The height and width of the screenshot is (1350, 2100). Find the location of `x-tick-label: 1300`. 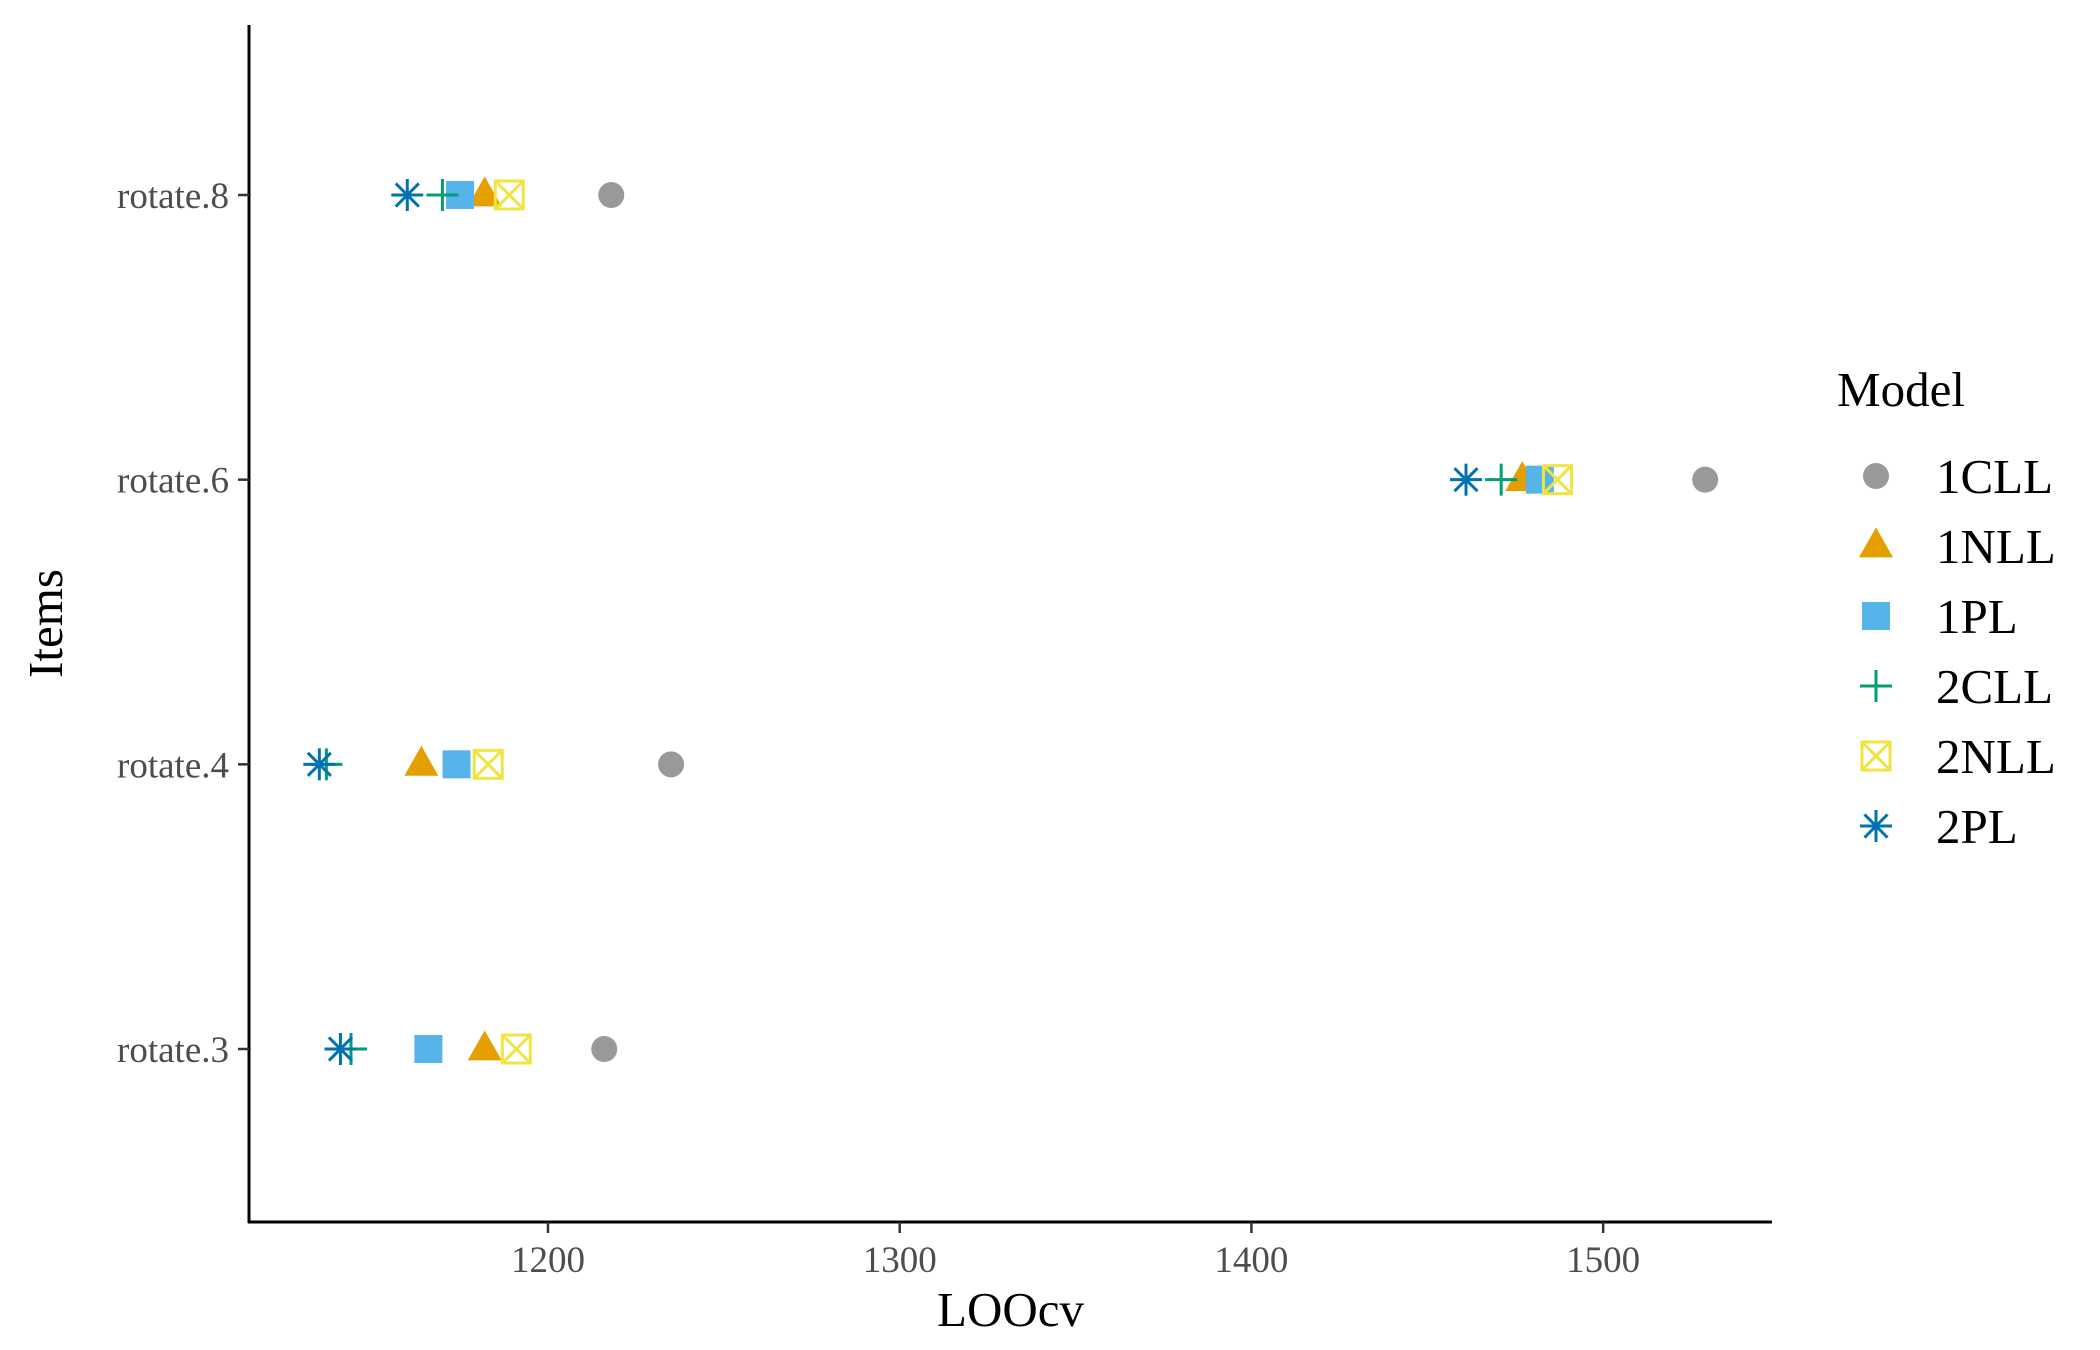

x-tick-label: 1300 is located at coordinates (900, 1260).